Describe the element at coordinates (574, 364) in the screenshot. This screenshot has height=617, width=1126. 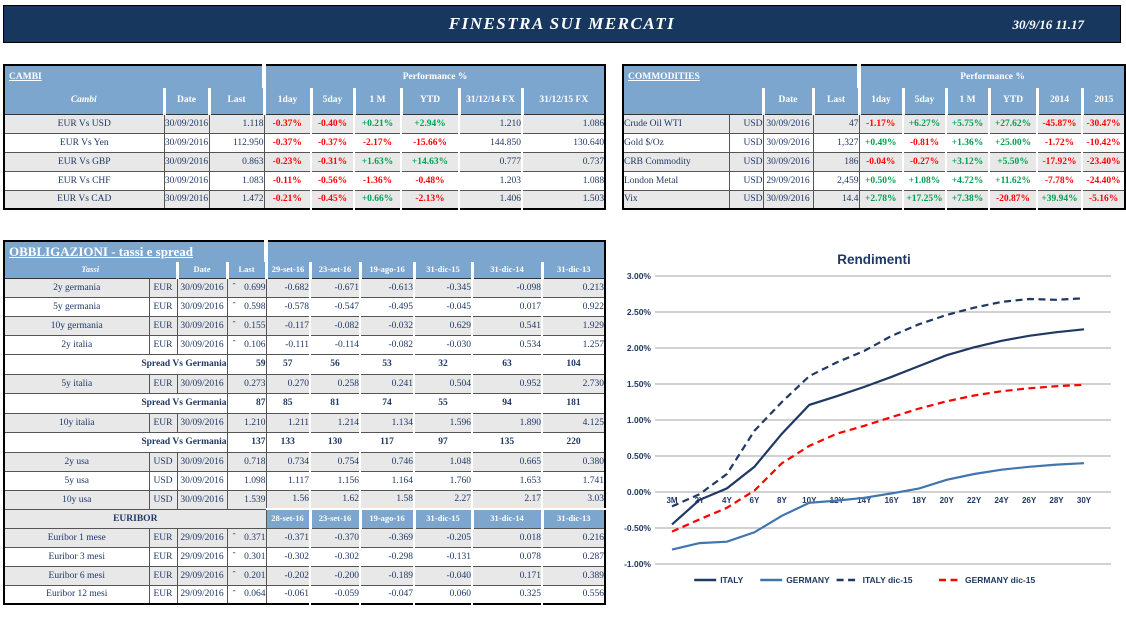
I see `spread-history-cell: 104` at that location.